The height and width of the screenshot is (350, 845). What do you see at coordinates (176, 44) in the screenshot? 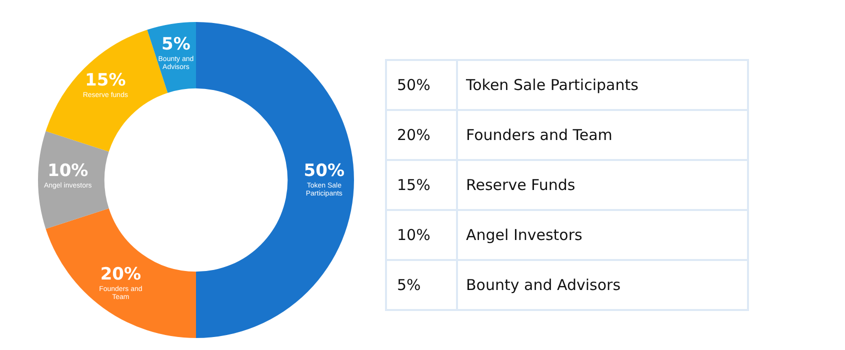
I see `data-label: 5%` at bounding box center [176, 44].